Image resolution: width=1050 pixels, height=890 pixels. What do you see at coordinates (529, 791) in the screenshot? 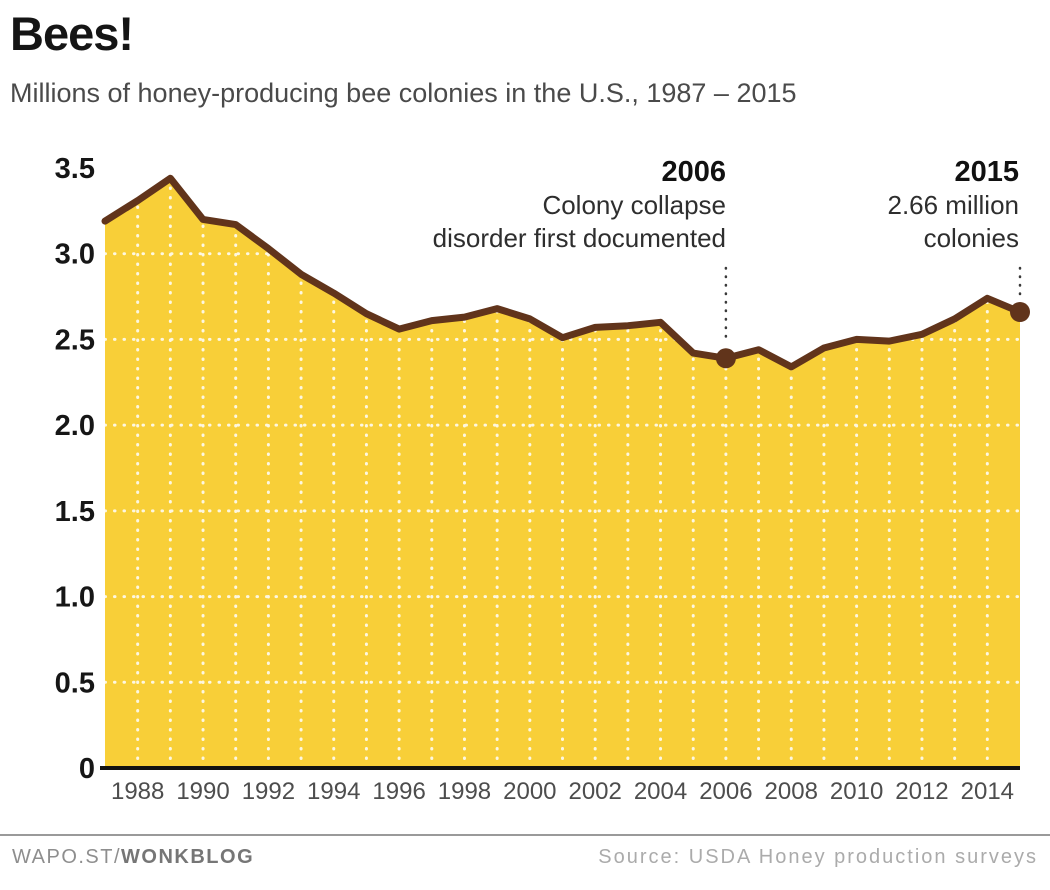
I see `x-tick-label: 2000` at bounding box center [529, 791].